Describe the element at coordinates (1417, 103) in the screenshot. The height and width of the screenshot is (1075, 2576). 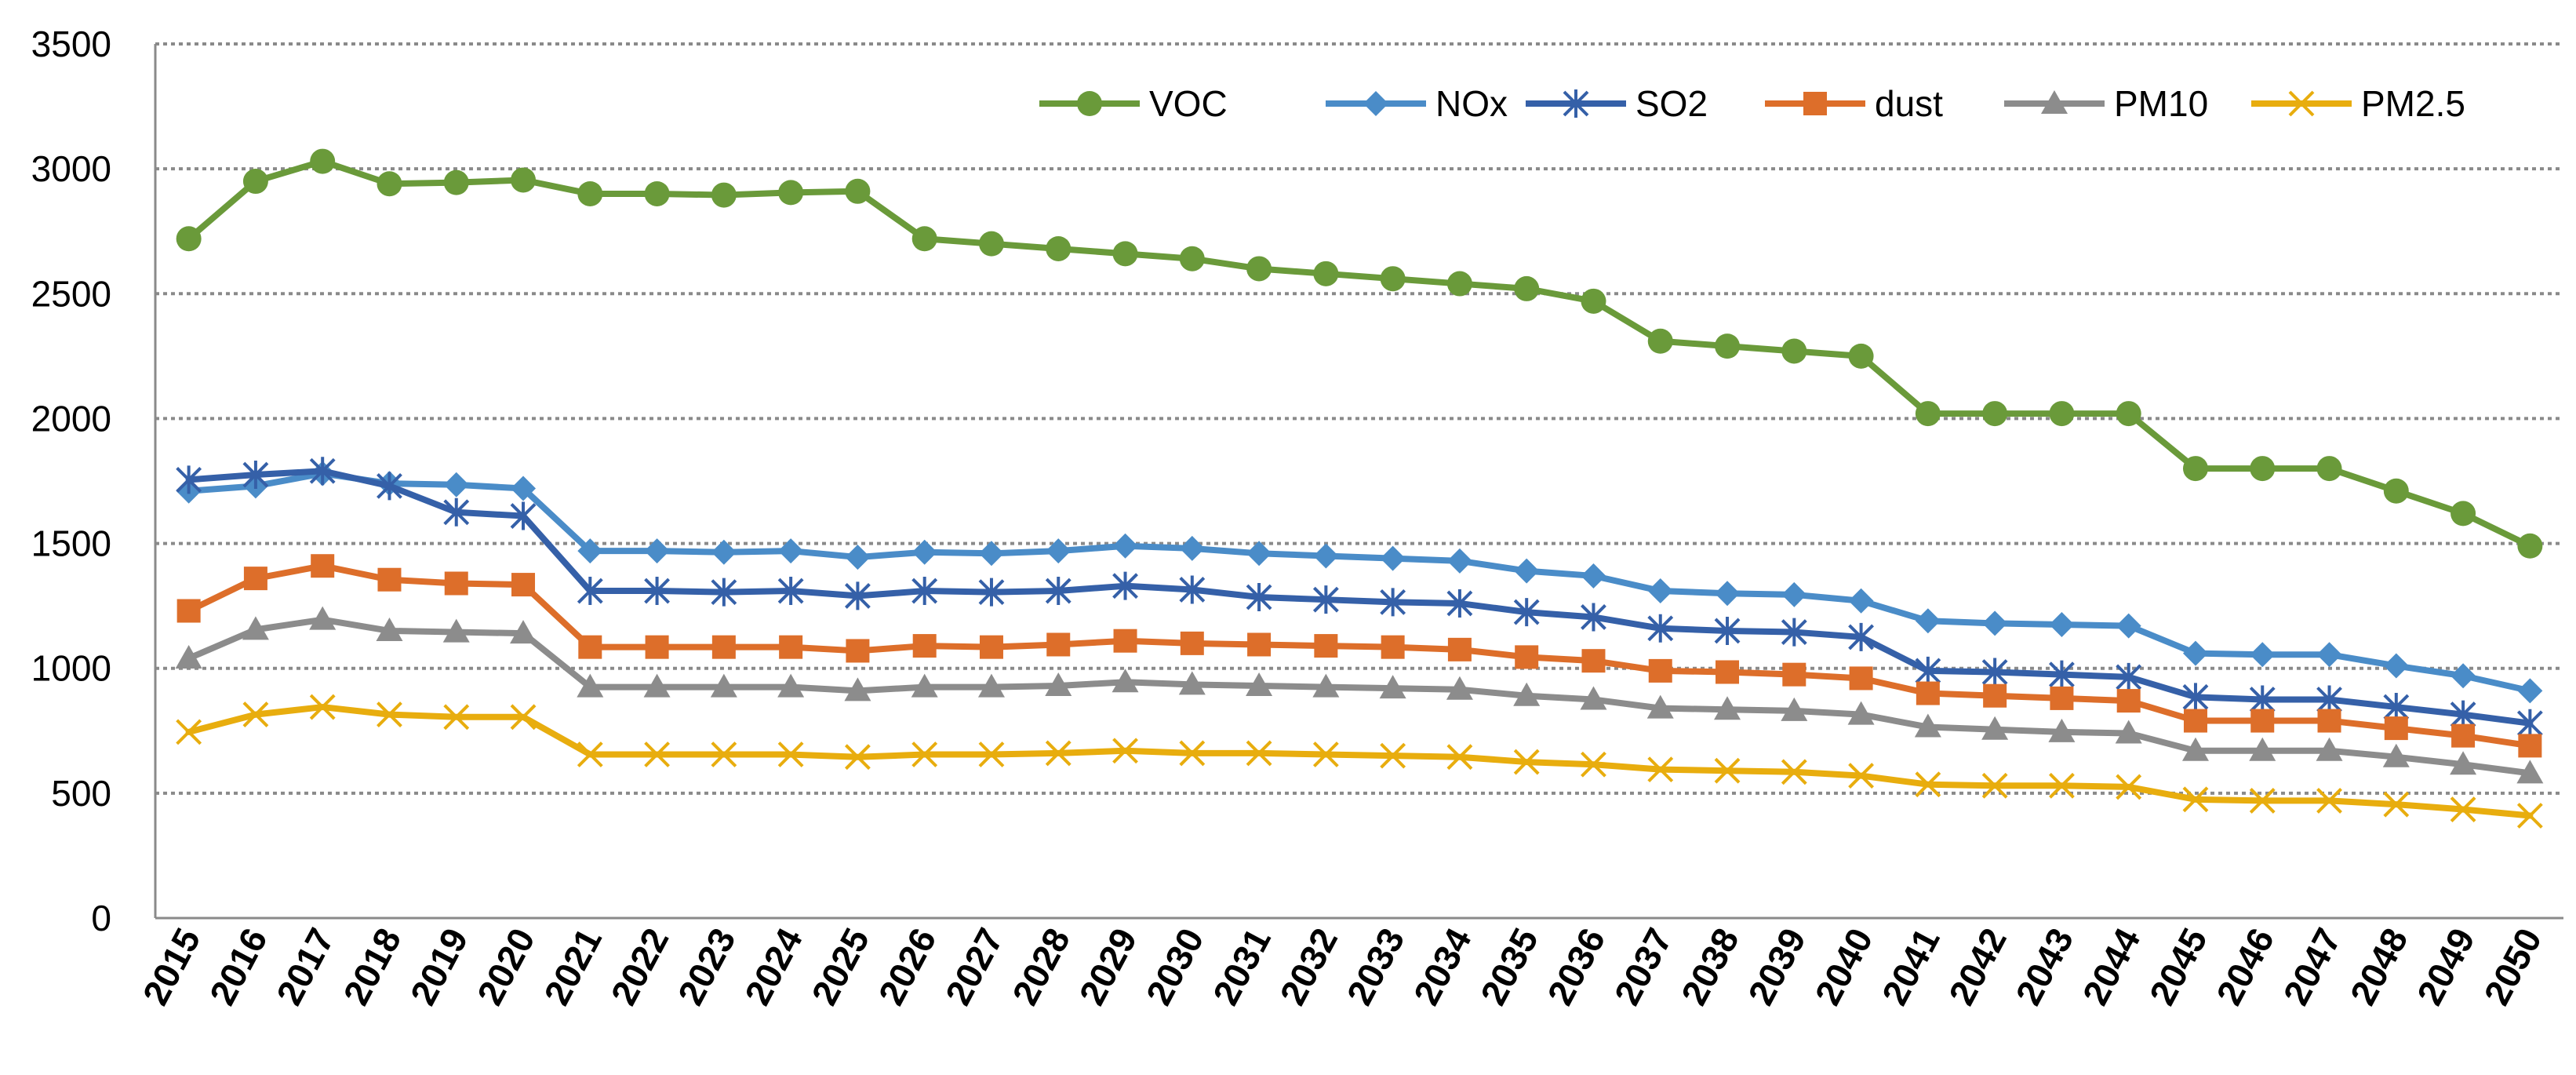
I see `legend-item-nox: NOx` at that location.